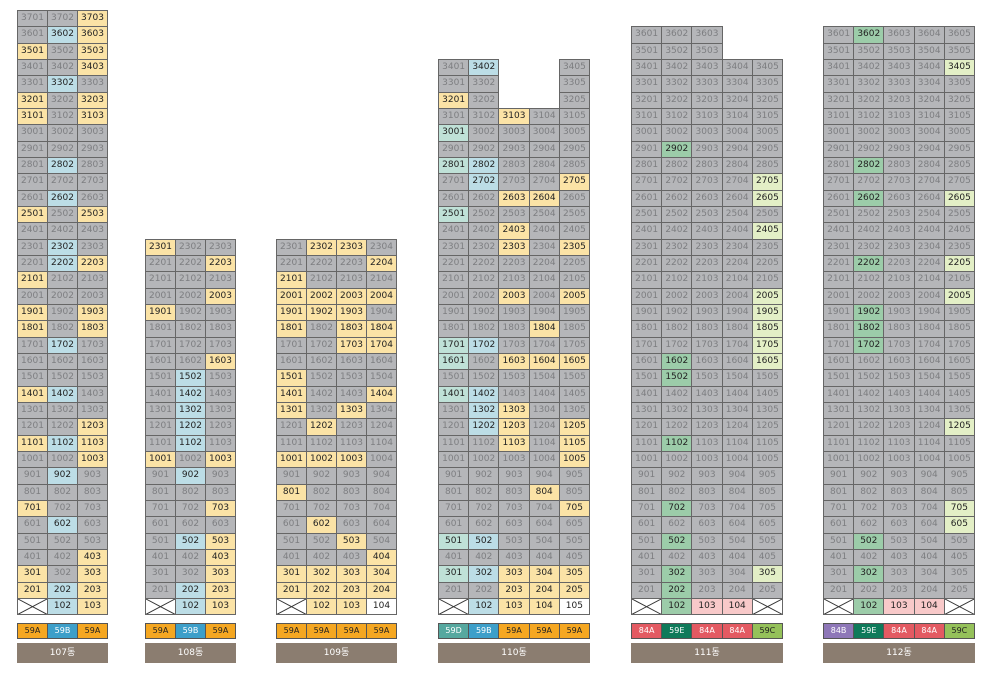 The image size is (997, 676). What do you see at coordinates (839, 313) in the screenshot?
I see `unit-1901: 1901` at bounding box center [839, 313].